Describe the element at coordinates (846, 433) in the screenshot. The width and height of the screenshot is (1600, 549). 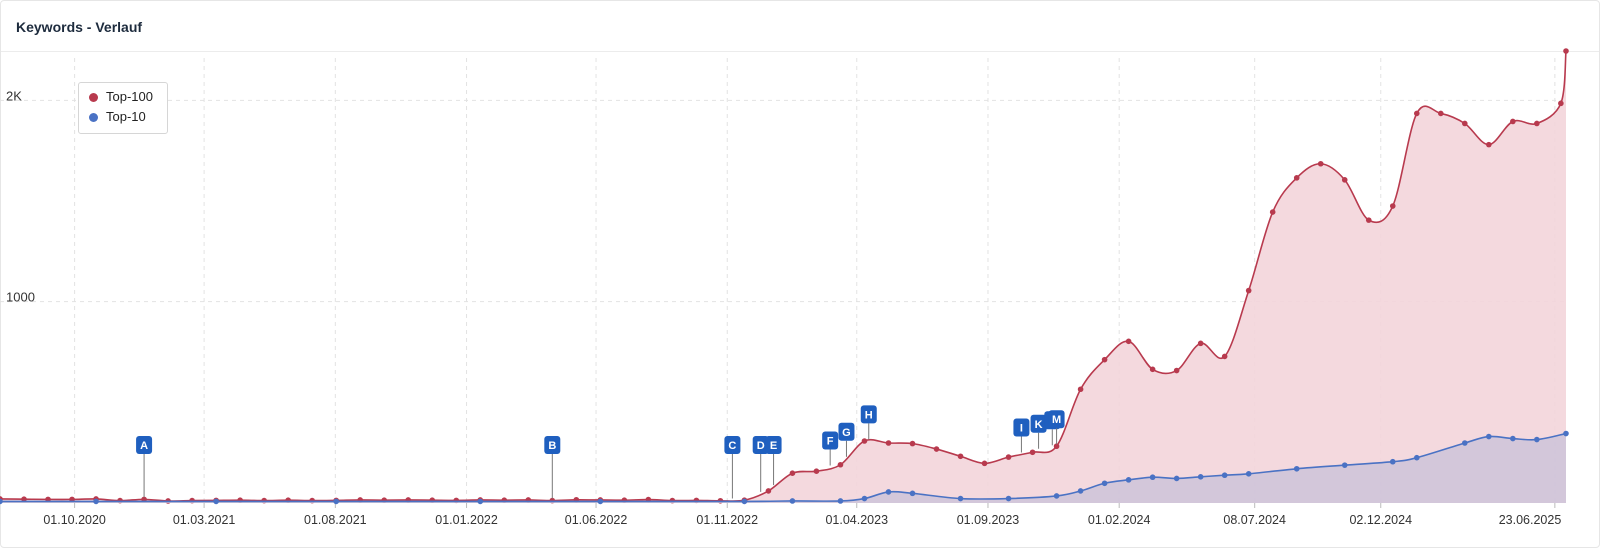
I see `annotation-label: G` at that location.